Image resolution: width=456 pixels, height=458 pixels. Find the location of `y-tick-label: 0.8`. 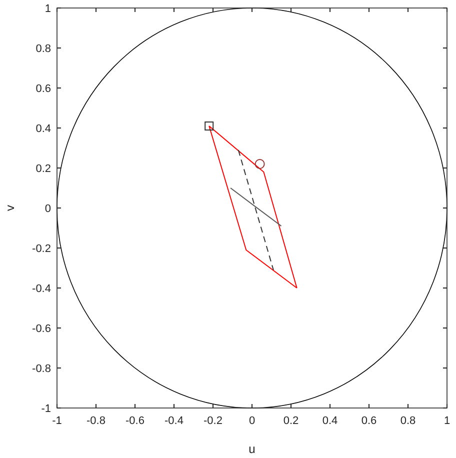

y-tick-label: 0.8 is located at coordinates (43, 49).